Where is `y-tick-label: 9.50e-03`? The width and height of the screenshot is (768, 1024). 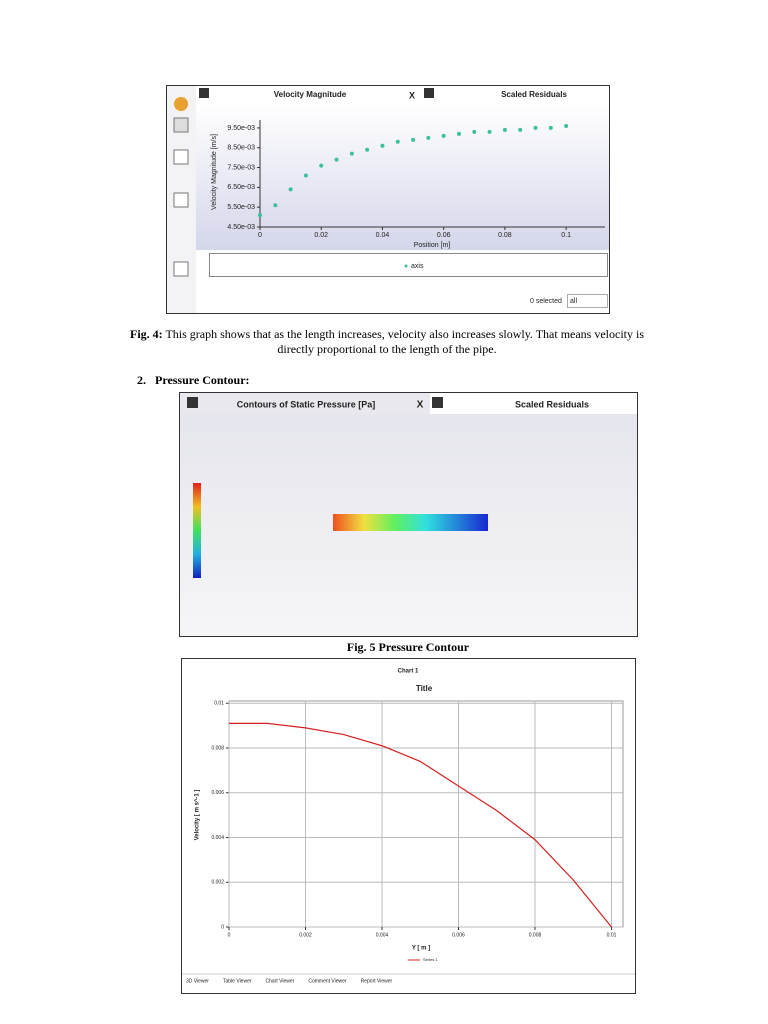
y-tick-label: 9.50e-03 is located at coordinates (241, 128).